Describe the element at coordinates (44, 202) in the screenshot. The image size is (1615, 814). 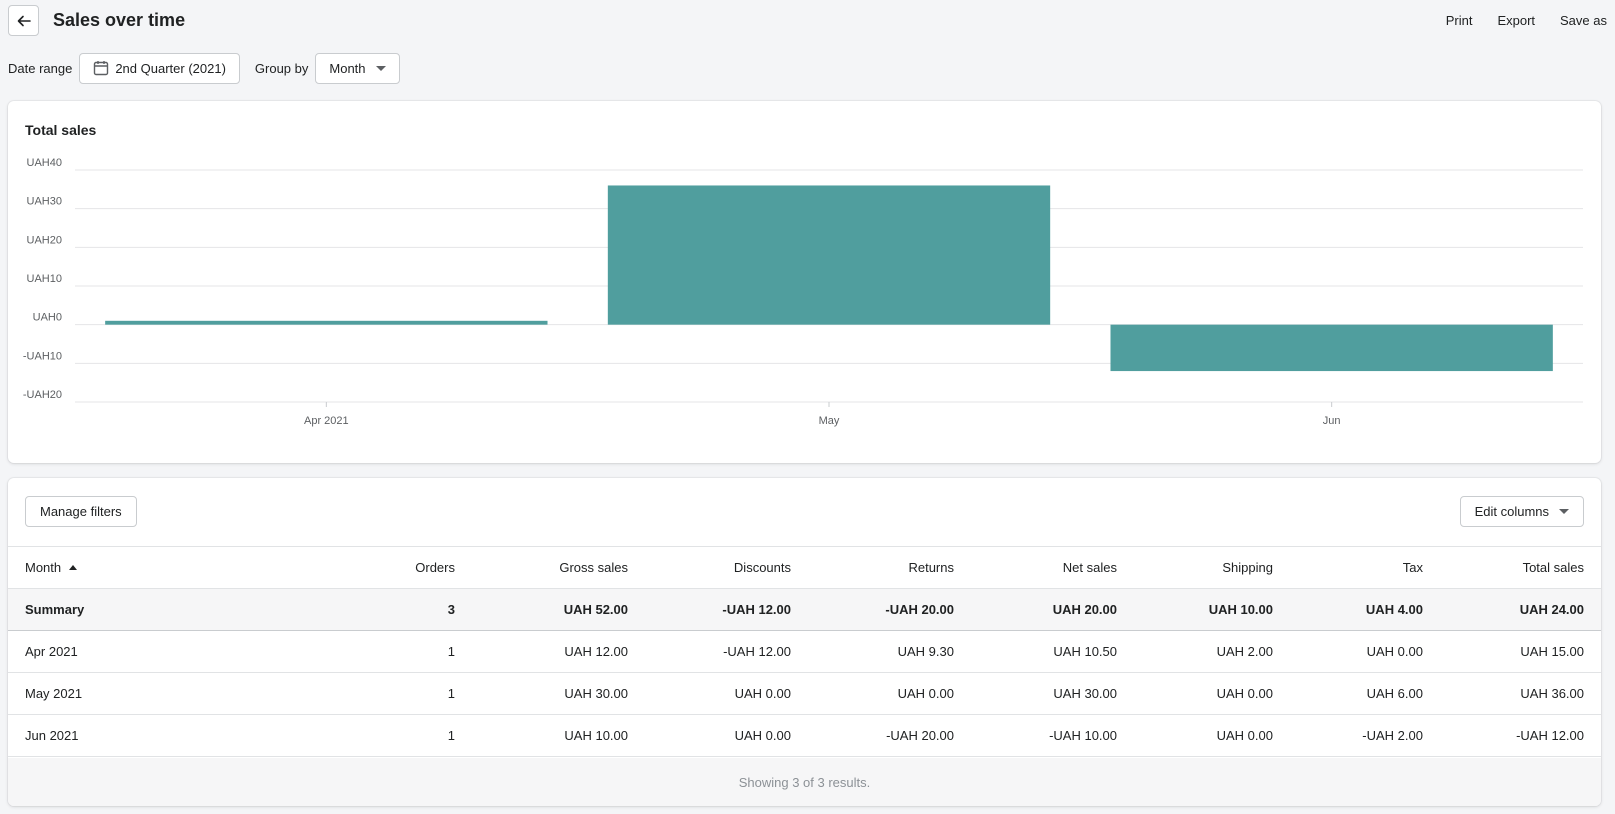
I see `y-tick-label: UAH30` at that location.